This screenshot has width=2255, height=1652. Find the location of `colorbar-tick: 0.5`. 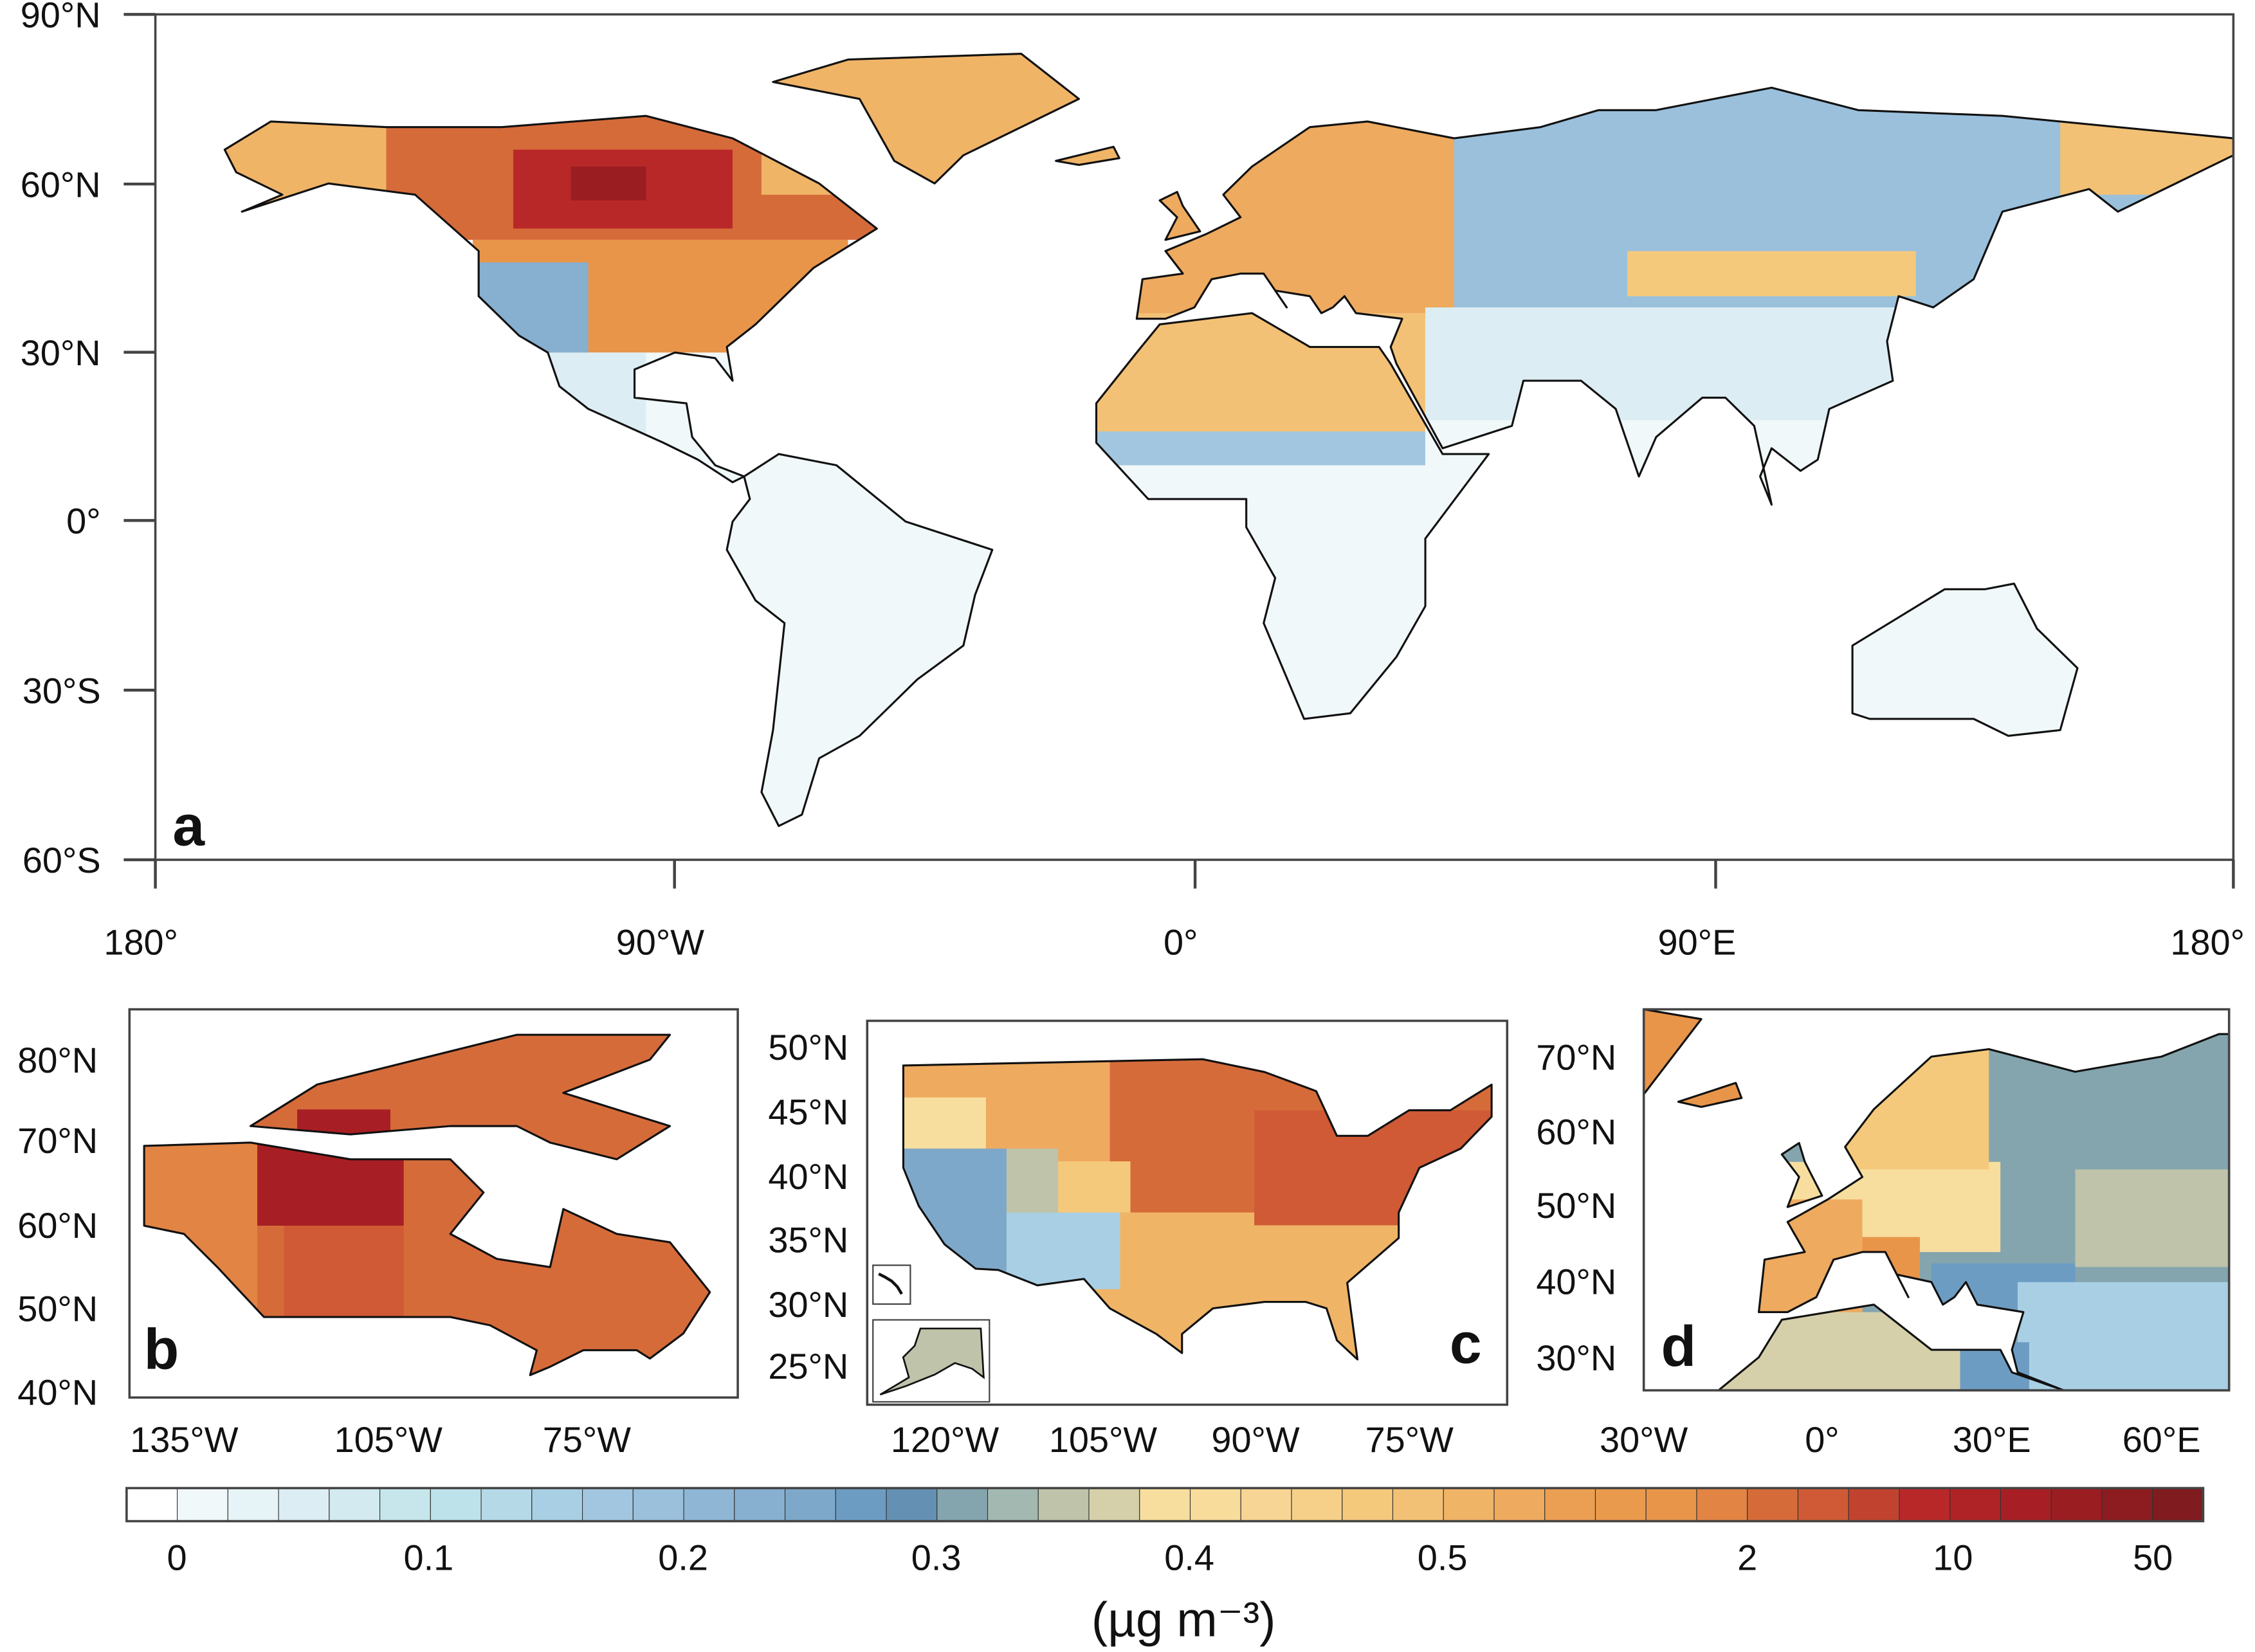

colorbar-tick: 0.5 is located at coordinates (1443, 1558).